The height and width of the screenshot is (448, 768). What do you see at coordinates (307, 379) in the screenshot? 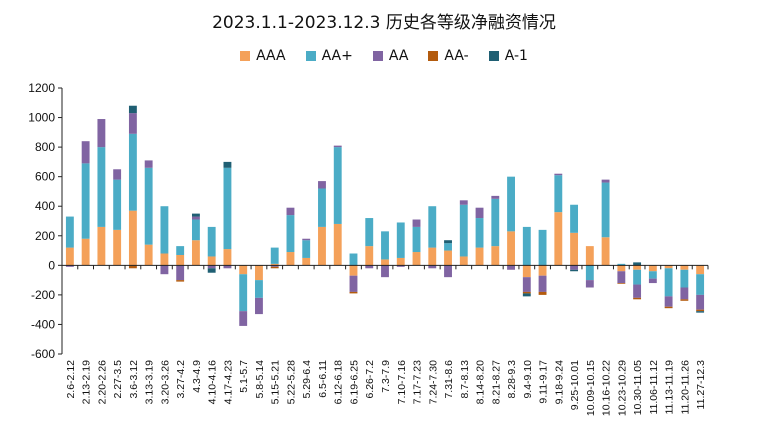
I see `x-tick-label: 5.29-6.4` at bounding box center [307, 379].